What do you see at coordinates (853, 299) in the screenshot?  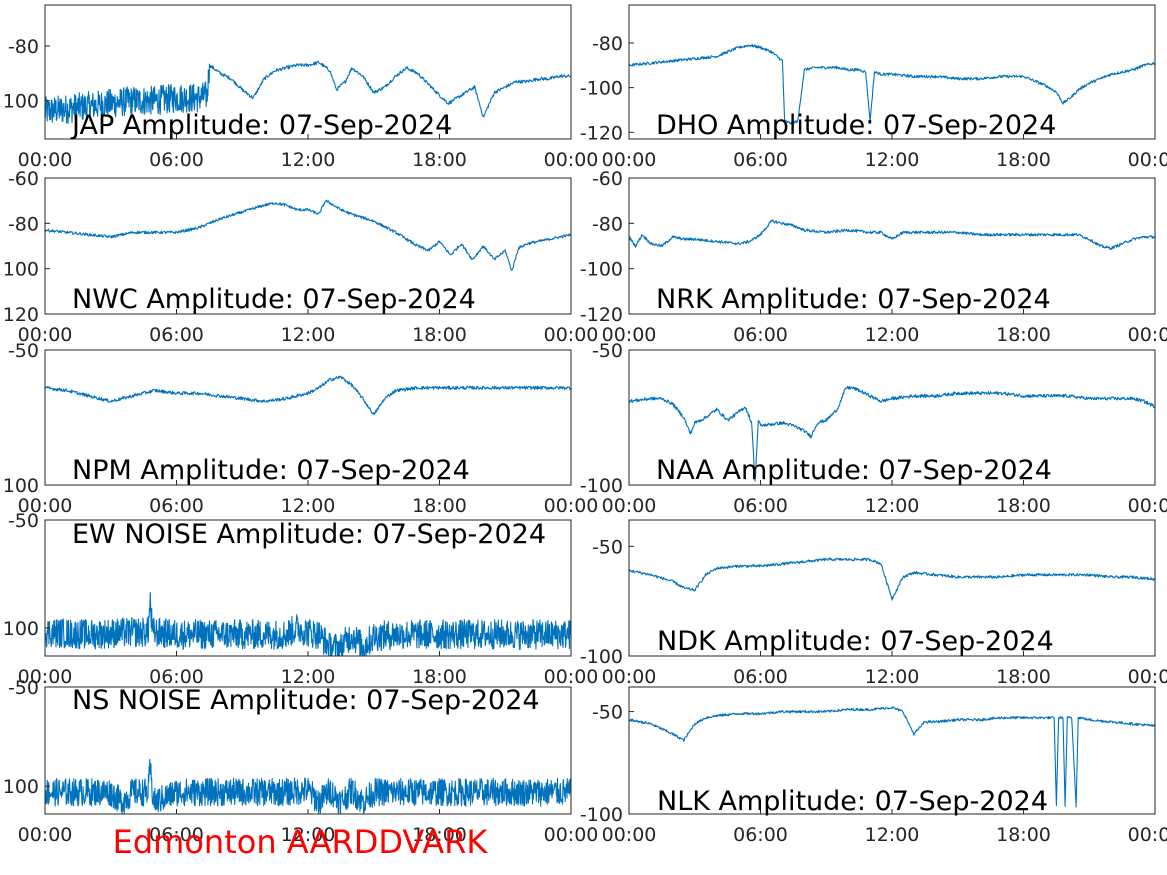 I see `chart-title: NRK Amplitude: 07-Sep-2024` at bounding box center [853, 299].